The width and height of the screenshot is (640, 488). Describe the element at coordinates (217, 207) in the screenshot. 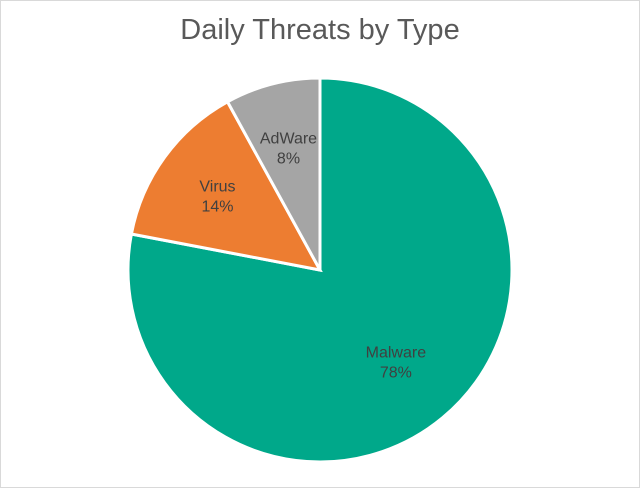

I see `data-label-virus-percent: 14%` at that location.